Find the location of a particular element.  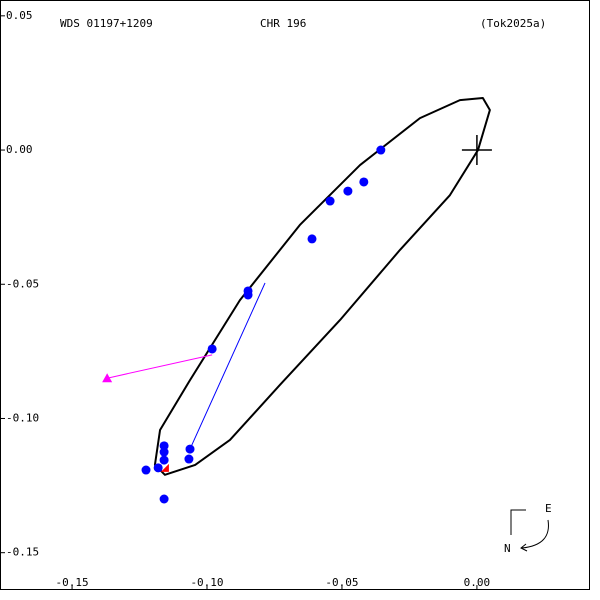

compass-arrow is located at coordinates (534, 535).